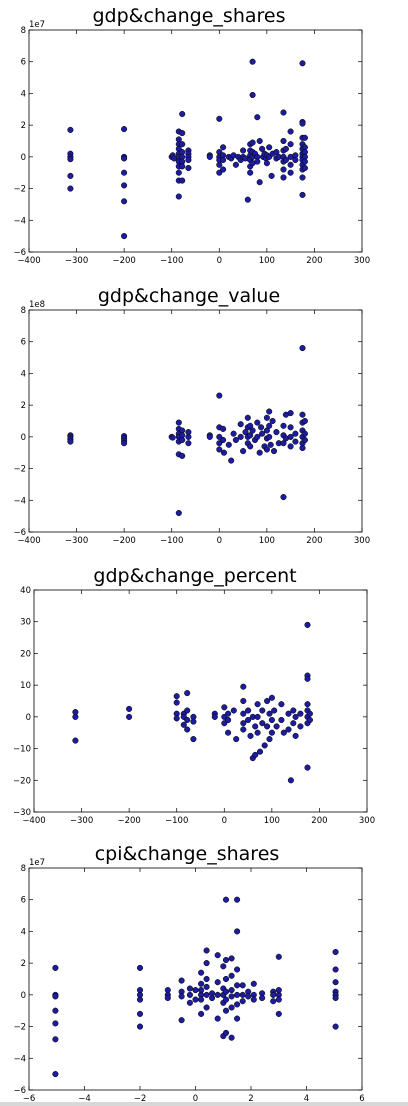 This screenshot has height=1106, width=408. I want to click on x-tick-label: −400, so click(28, 261).